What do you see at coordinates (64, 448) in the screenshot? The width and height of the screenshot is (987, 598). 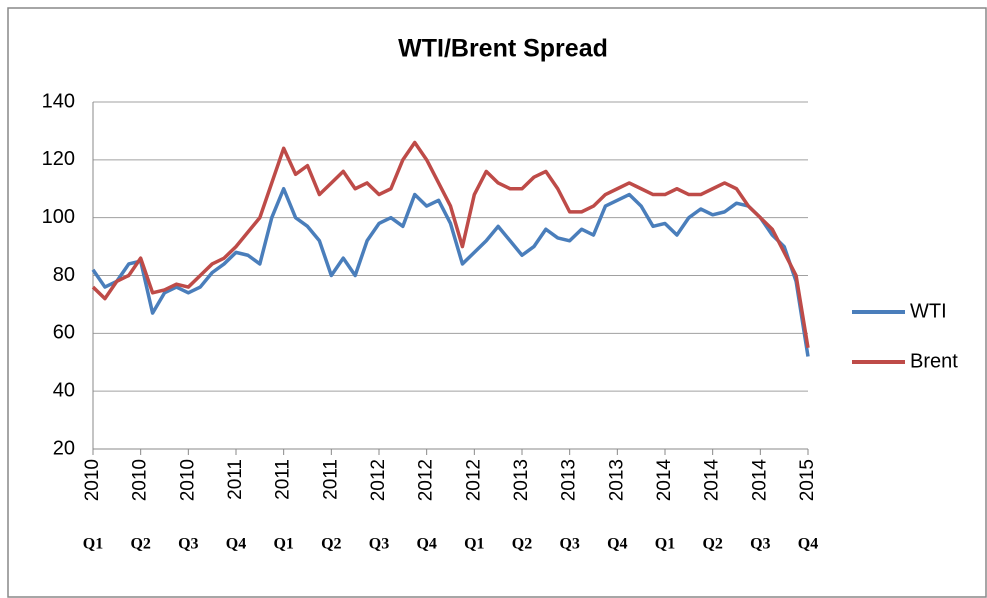 I see `y-tick-label: 20` at bounding box center [64, 448].